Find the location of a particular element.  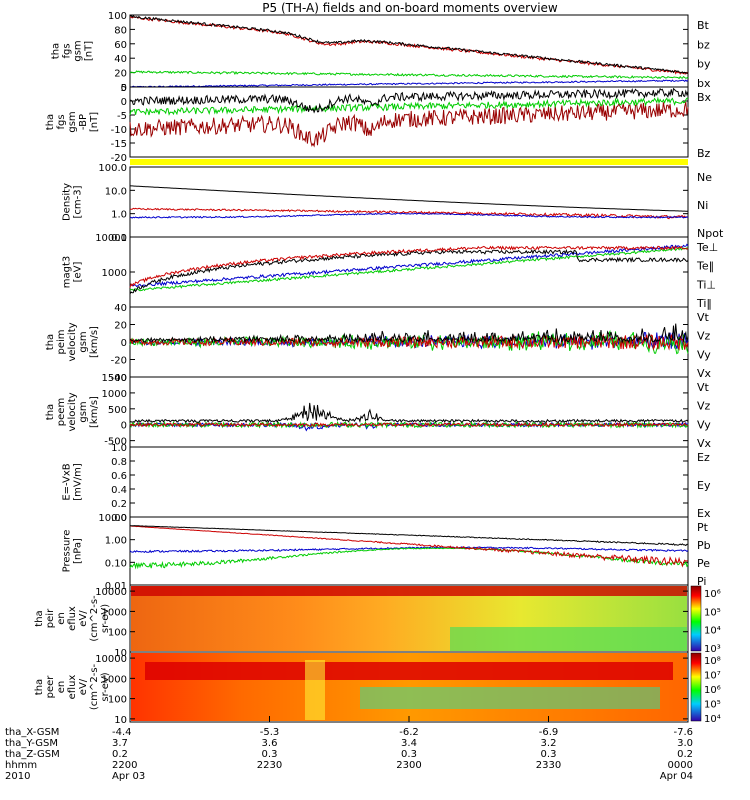

legend-entry-Pi: Pi is located at coordinates (701, 581).